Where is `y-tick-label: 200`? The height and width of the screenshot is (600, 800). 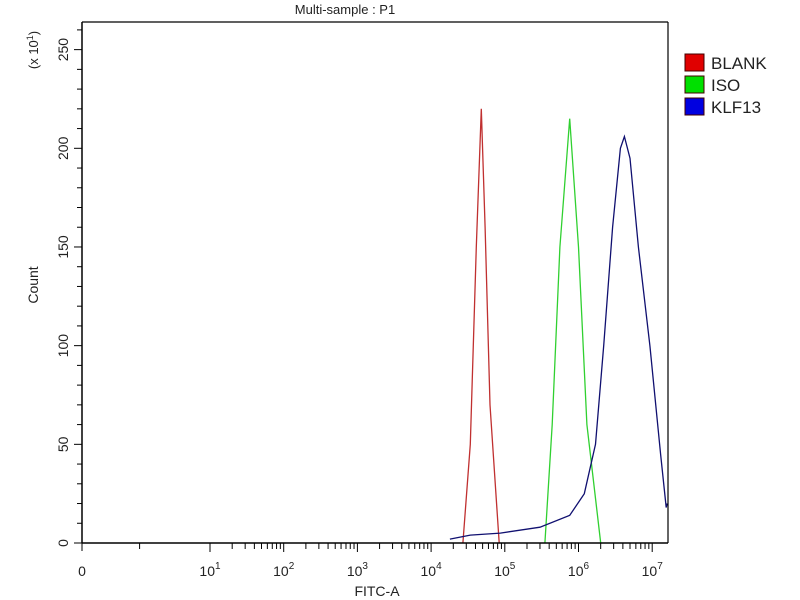 y-tick-label: 200 is located at coordinates (63, 148).